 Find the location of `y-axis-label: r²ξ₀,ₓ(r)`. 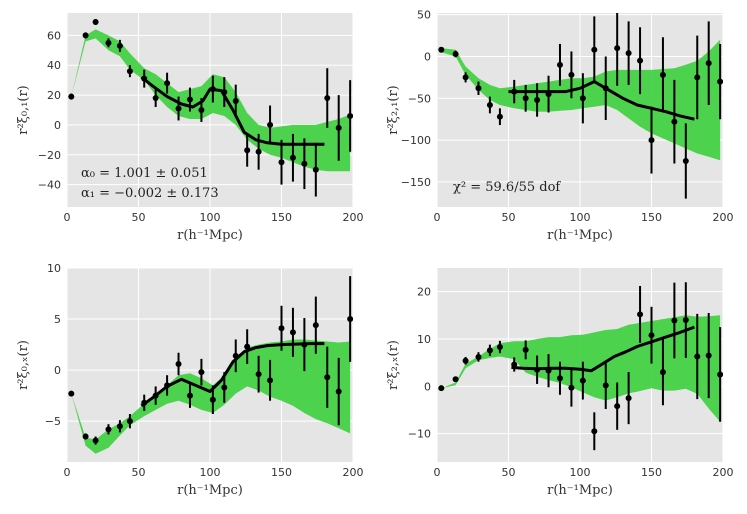

y-axis-label: r²ξ₀,ₓ(r) is located at coordinates (23, 365).